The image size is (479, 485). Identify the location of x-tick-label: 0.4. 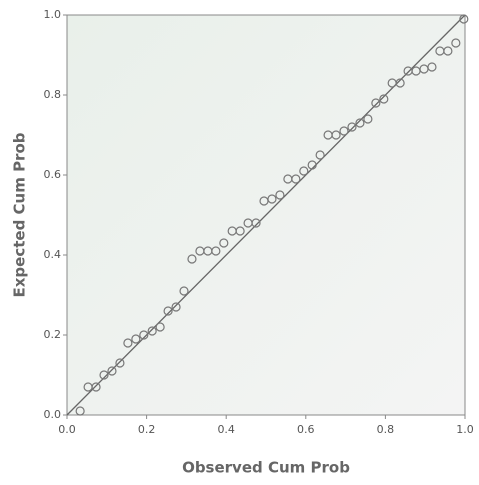
(226, 429).